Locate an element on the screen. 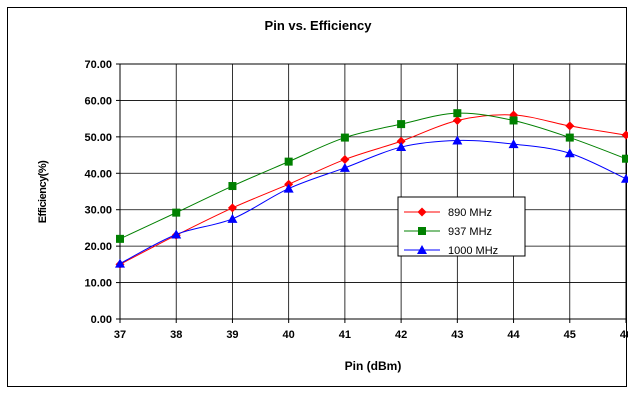  chart-title: Pin vs. Efficiency is located at coordinates (319, 25).